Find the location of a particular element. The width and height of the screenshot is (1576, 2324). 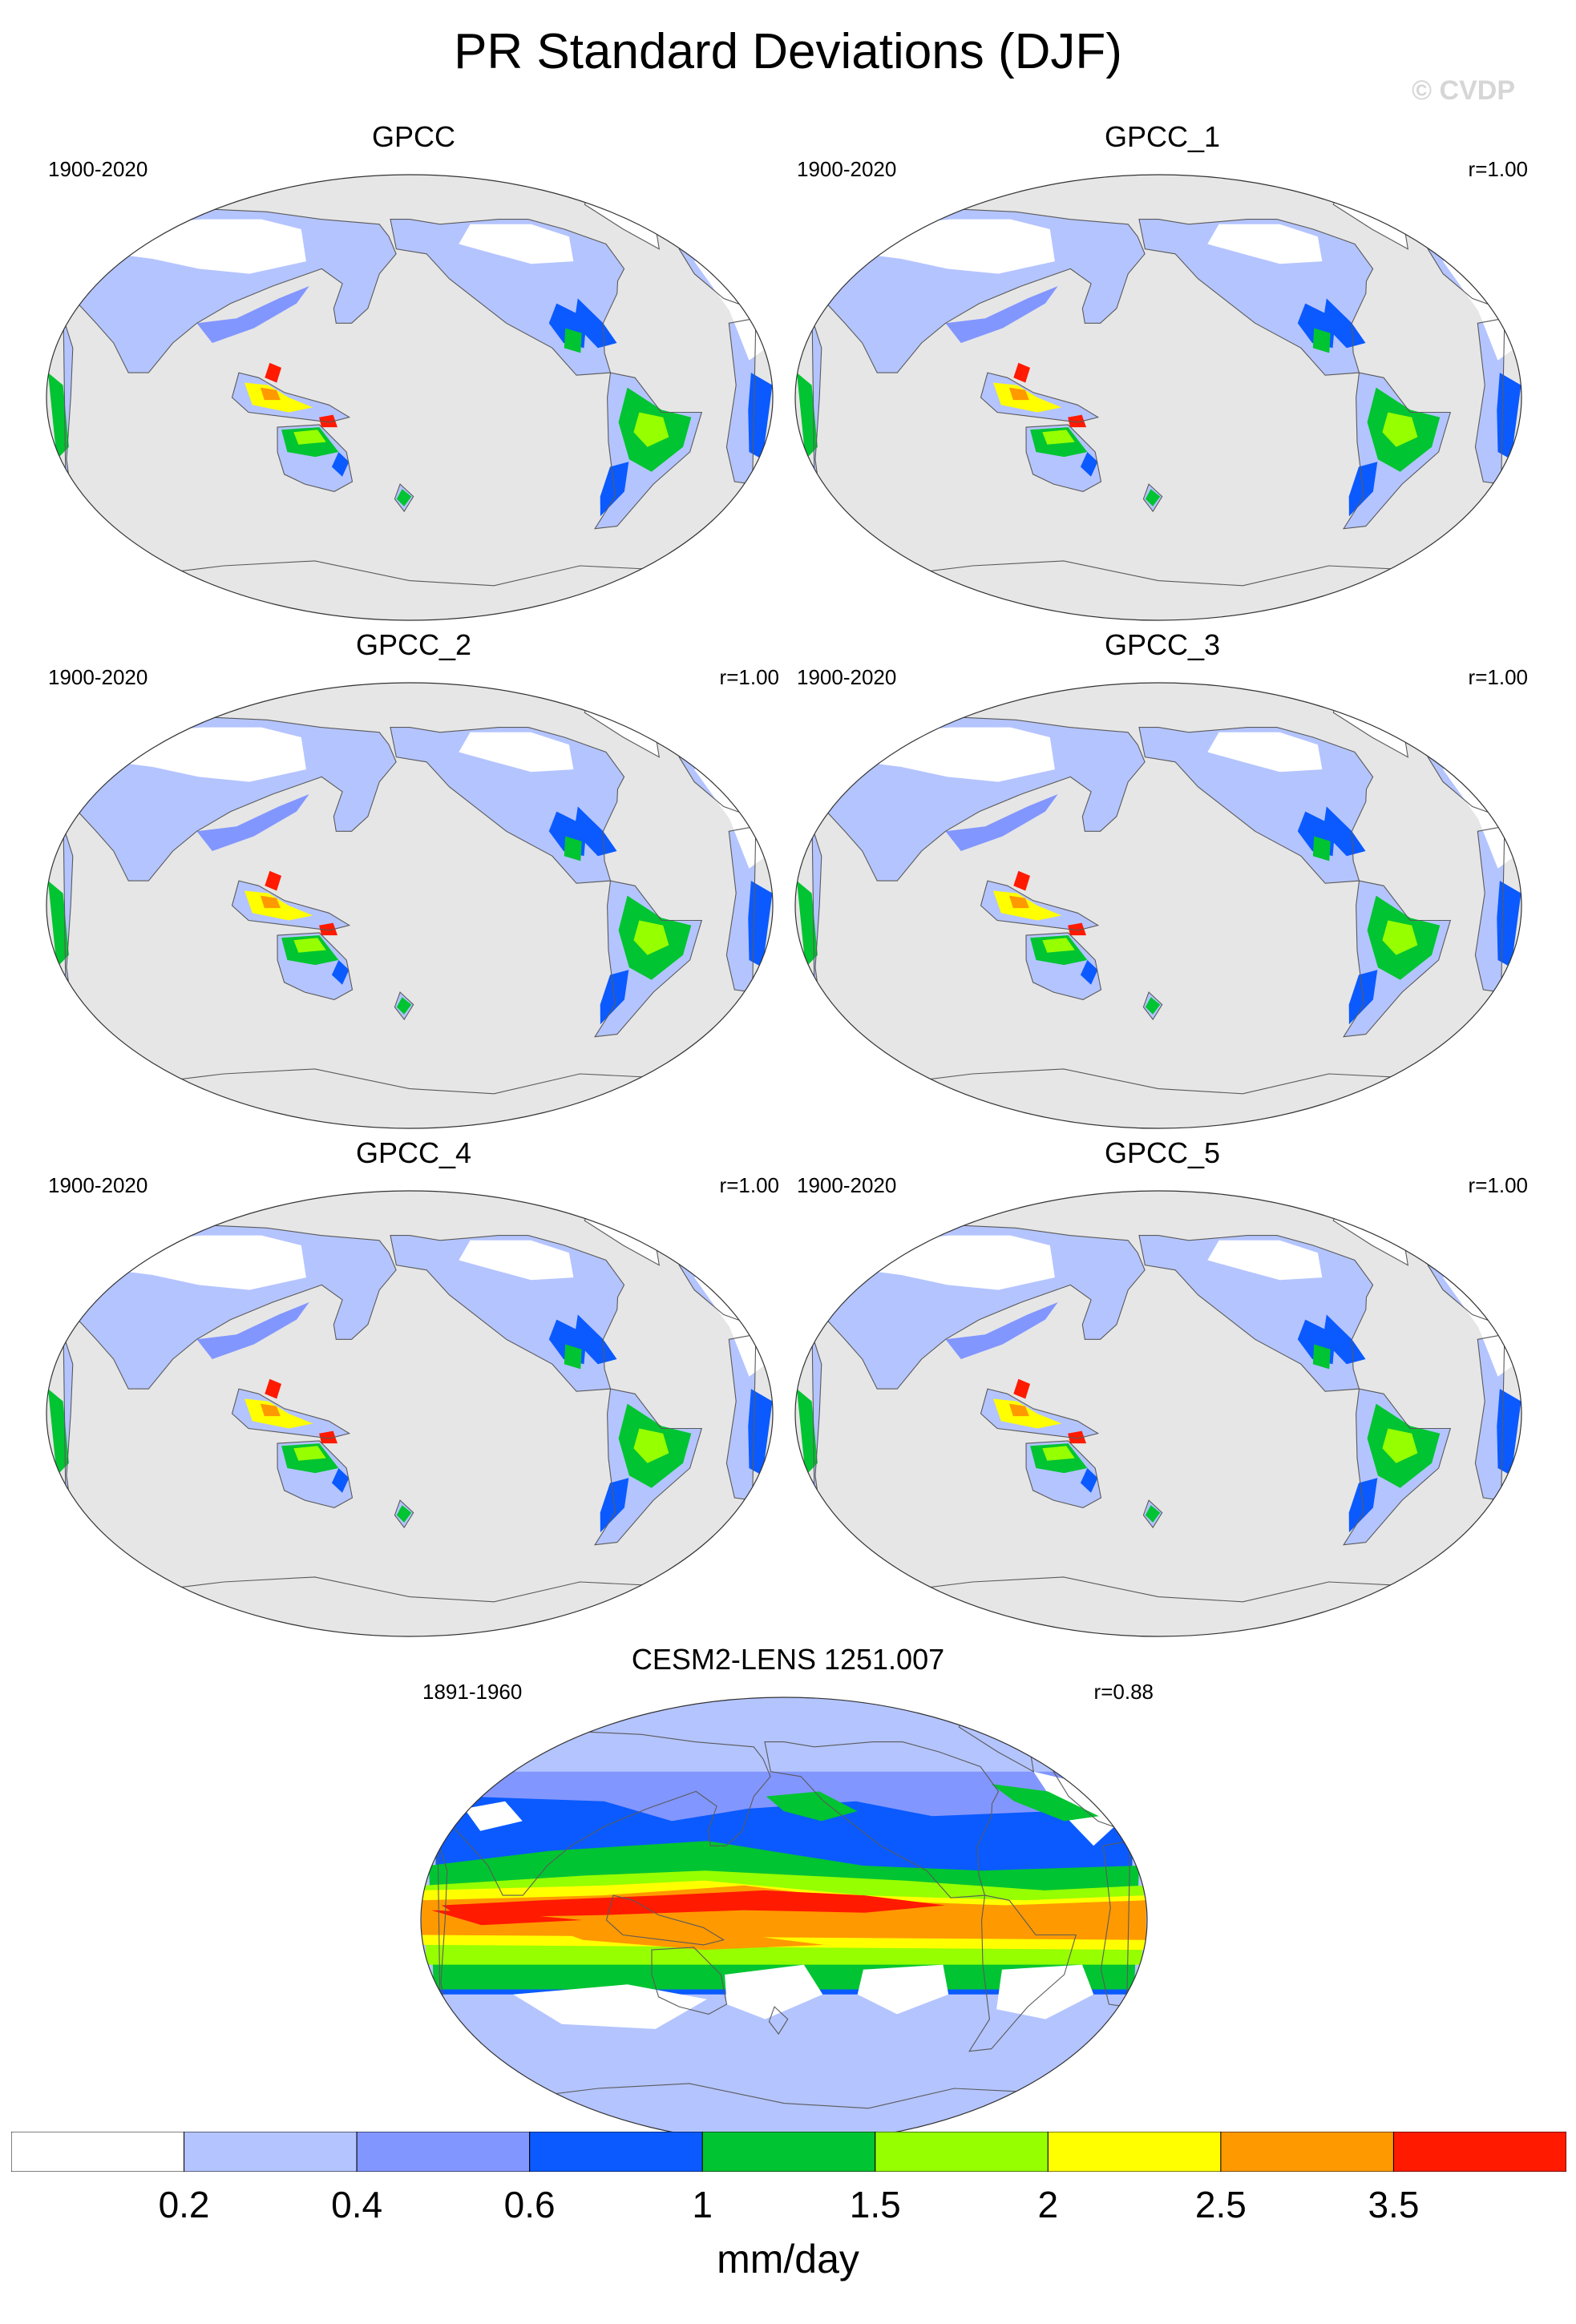

panel-title: GPCC_2 is located at coordinates (413, 644).